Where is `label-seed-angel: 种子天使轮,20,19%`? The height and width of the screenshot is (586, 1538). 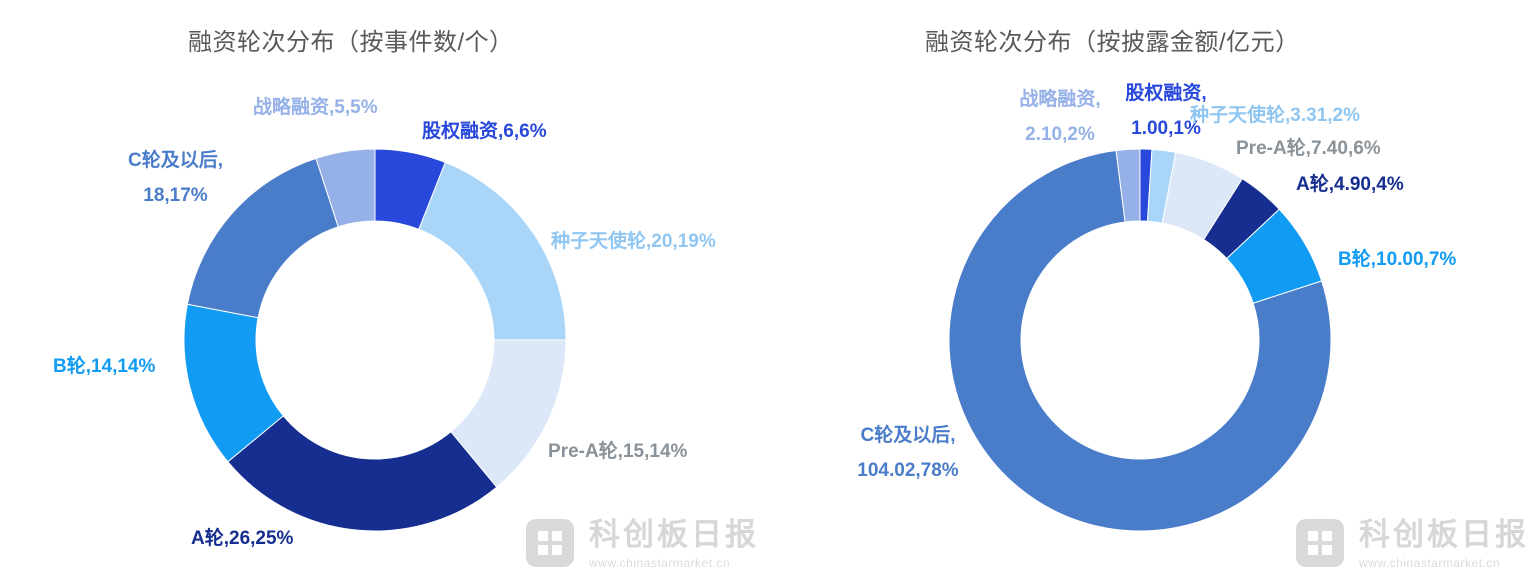
label-seed-angel: 种子天使轮,20,19% is located at coordinates (633, 241).